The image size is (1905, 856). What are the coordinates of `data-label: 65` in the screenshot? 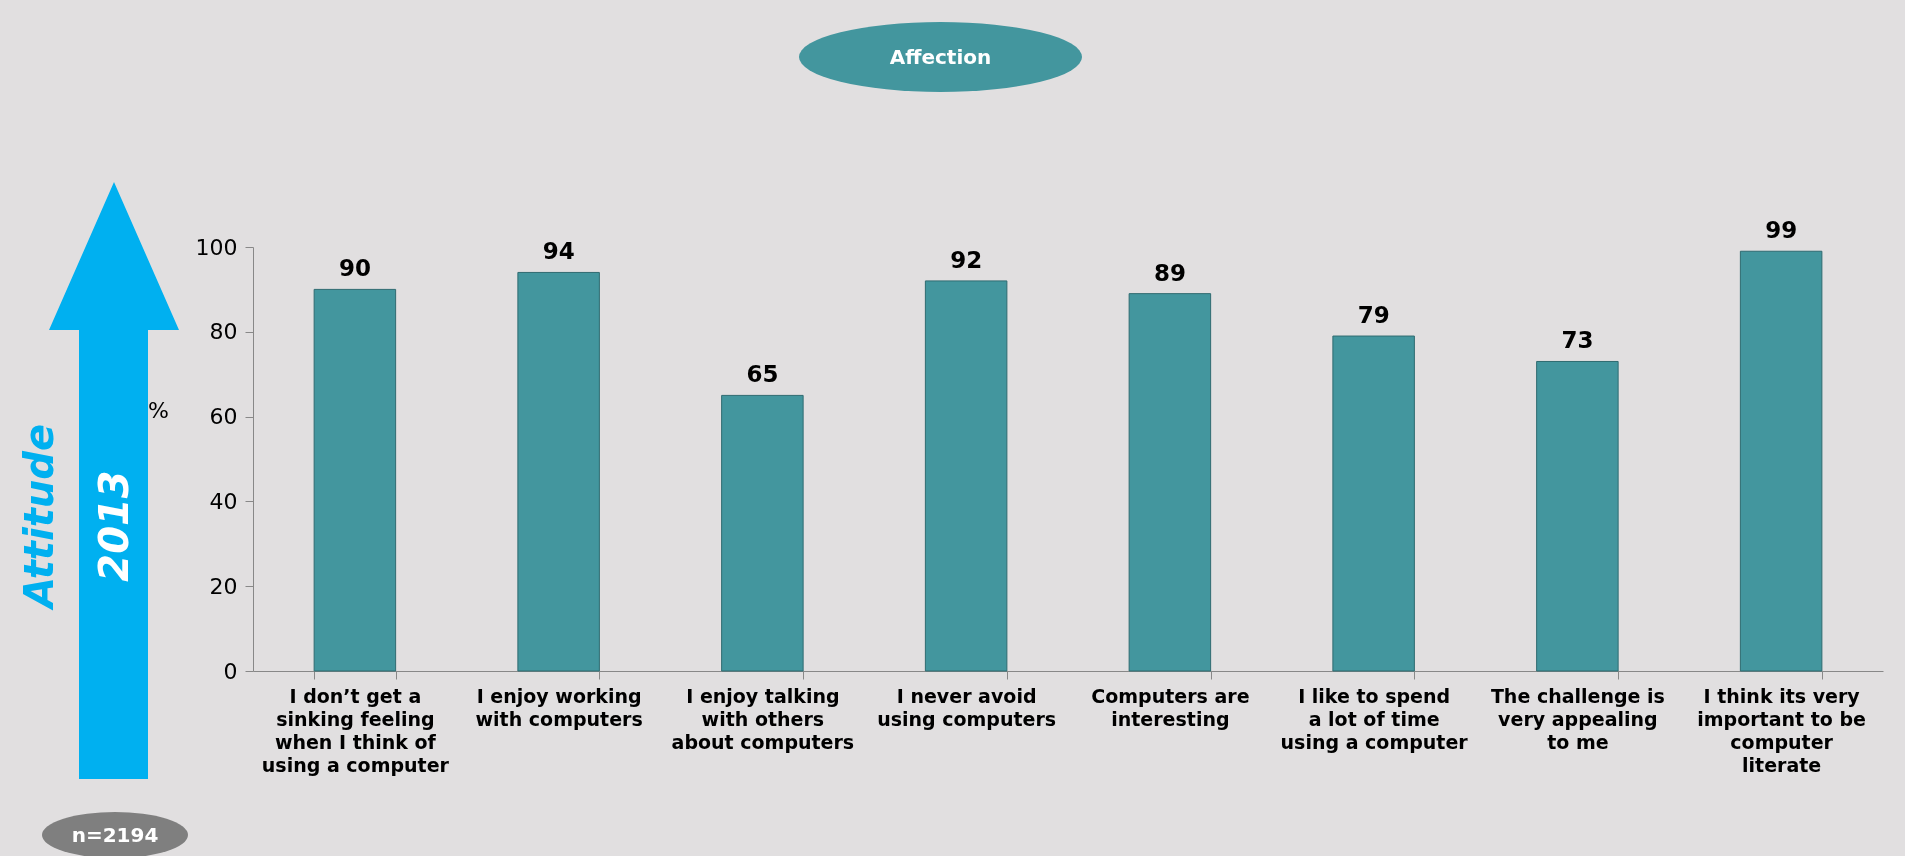 It's located at (762, 374).